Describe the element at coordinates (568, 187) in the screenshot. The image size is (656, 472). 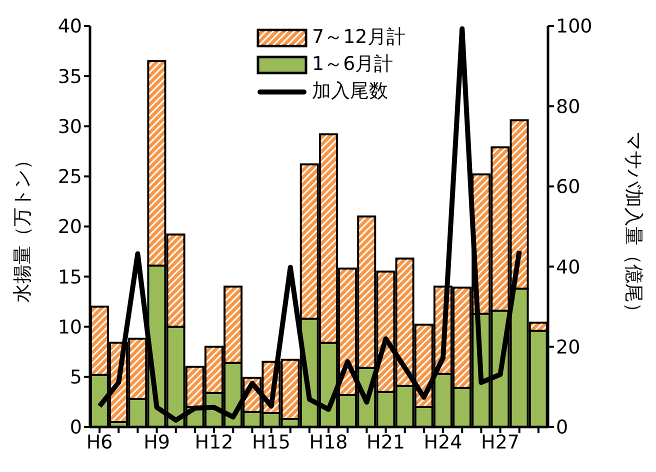
I see `y2-tick-label: 60` at that location.